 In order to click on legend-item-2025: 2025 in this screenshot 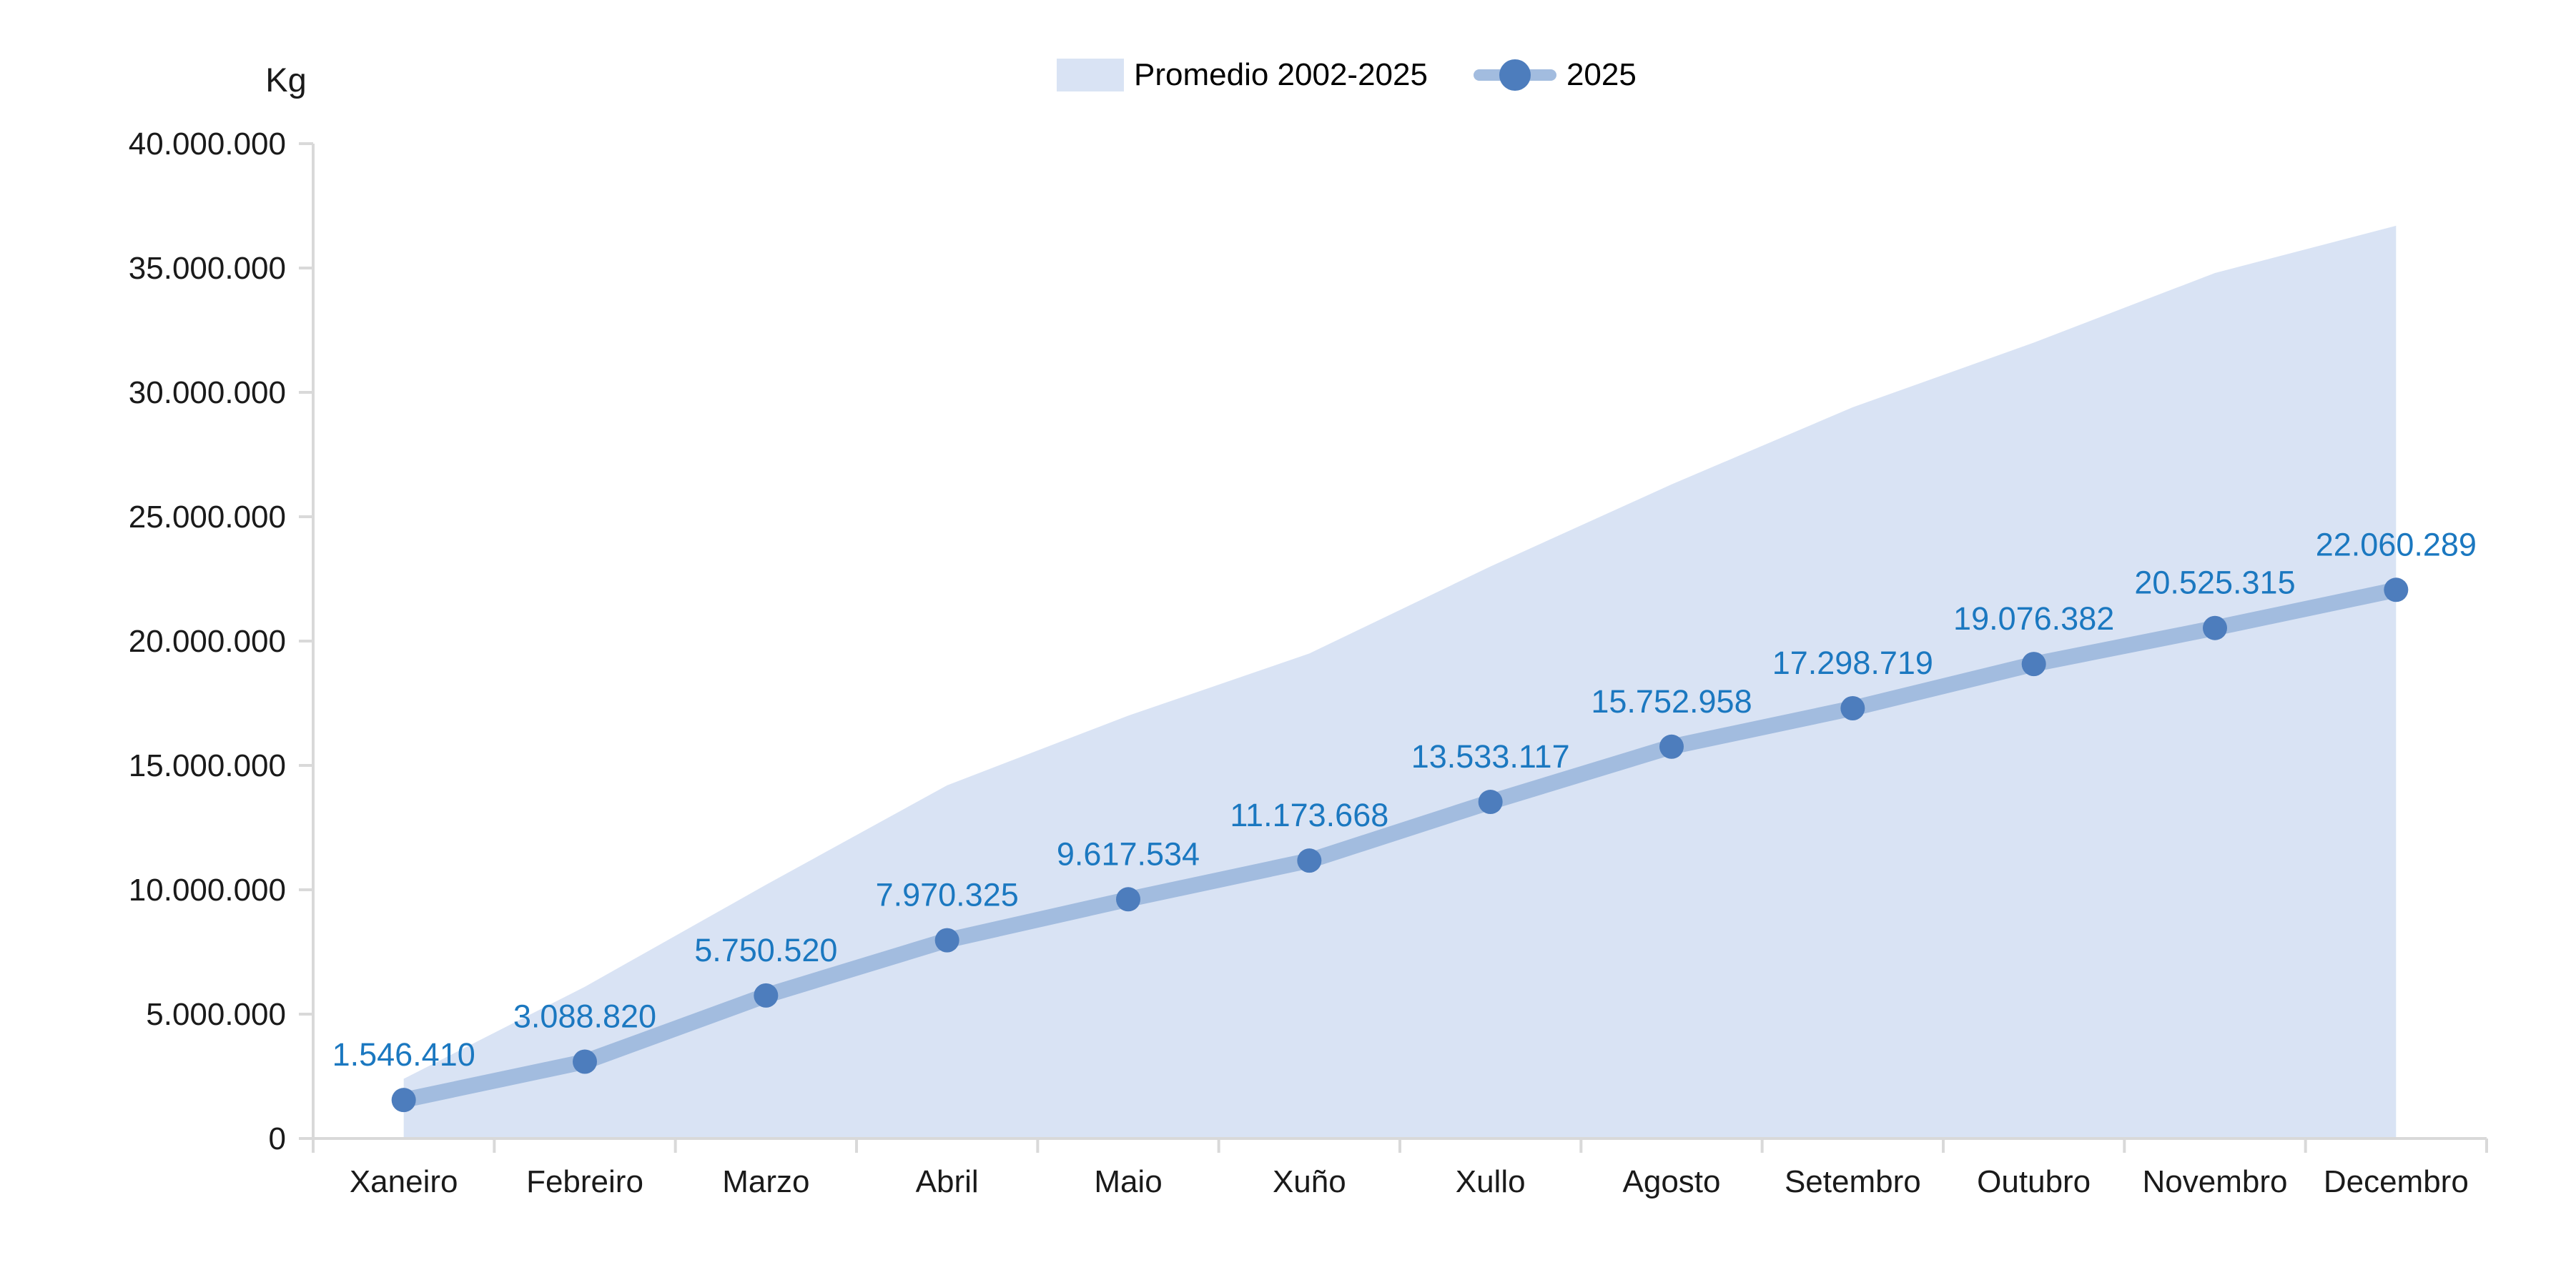, I will do `click(1555, 75)`.